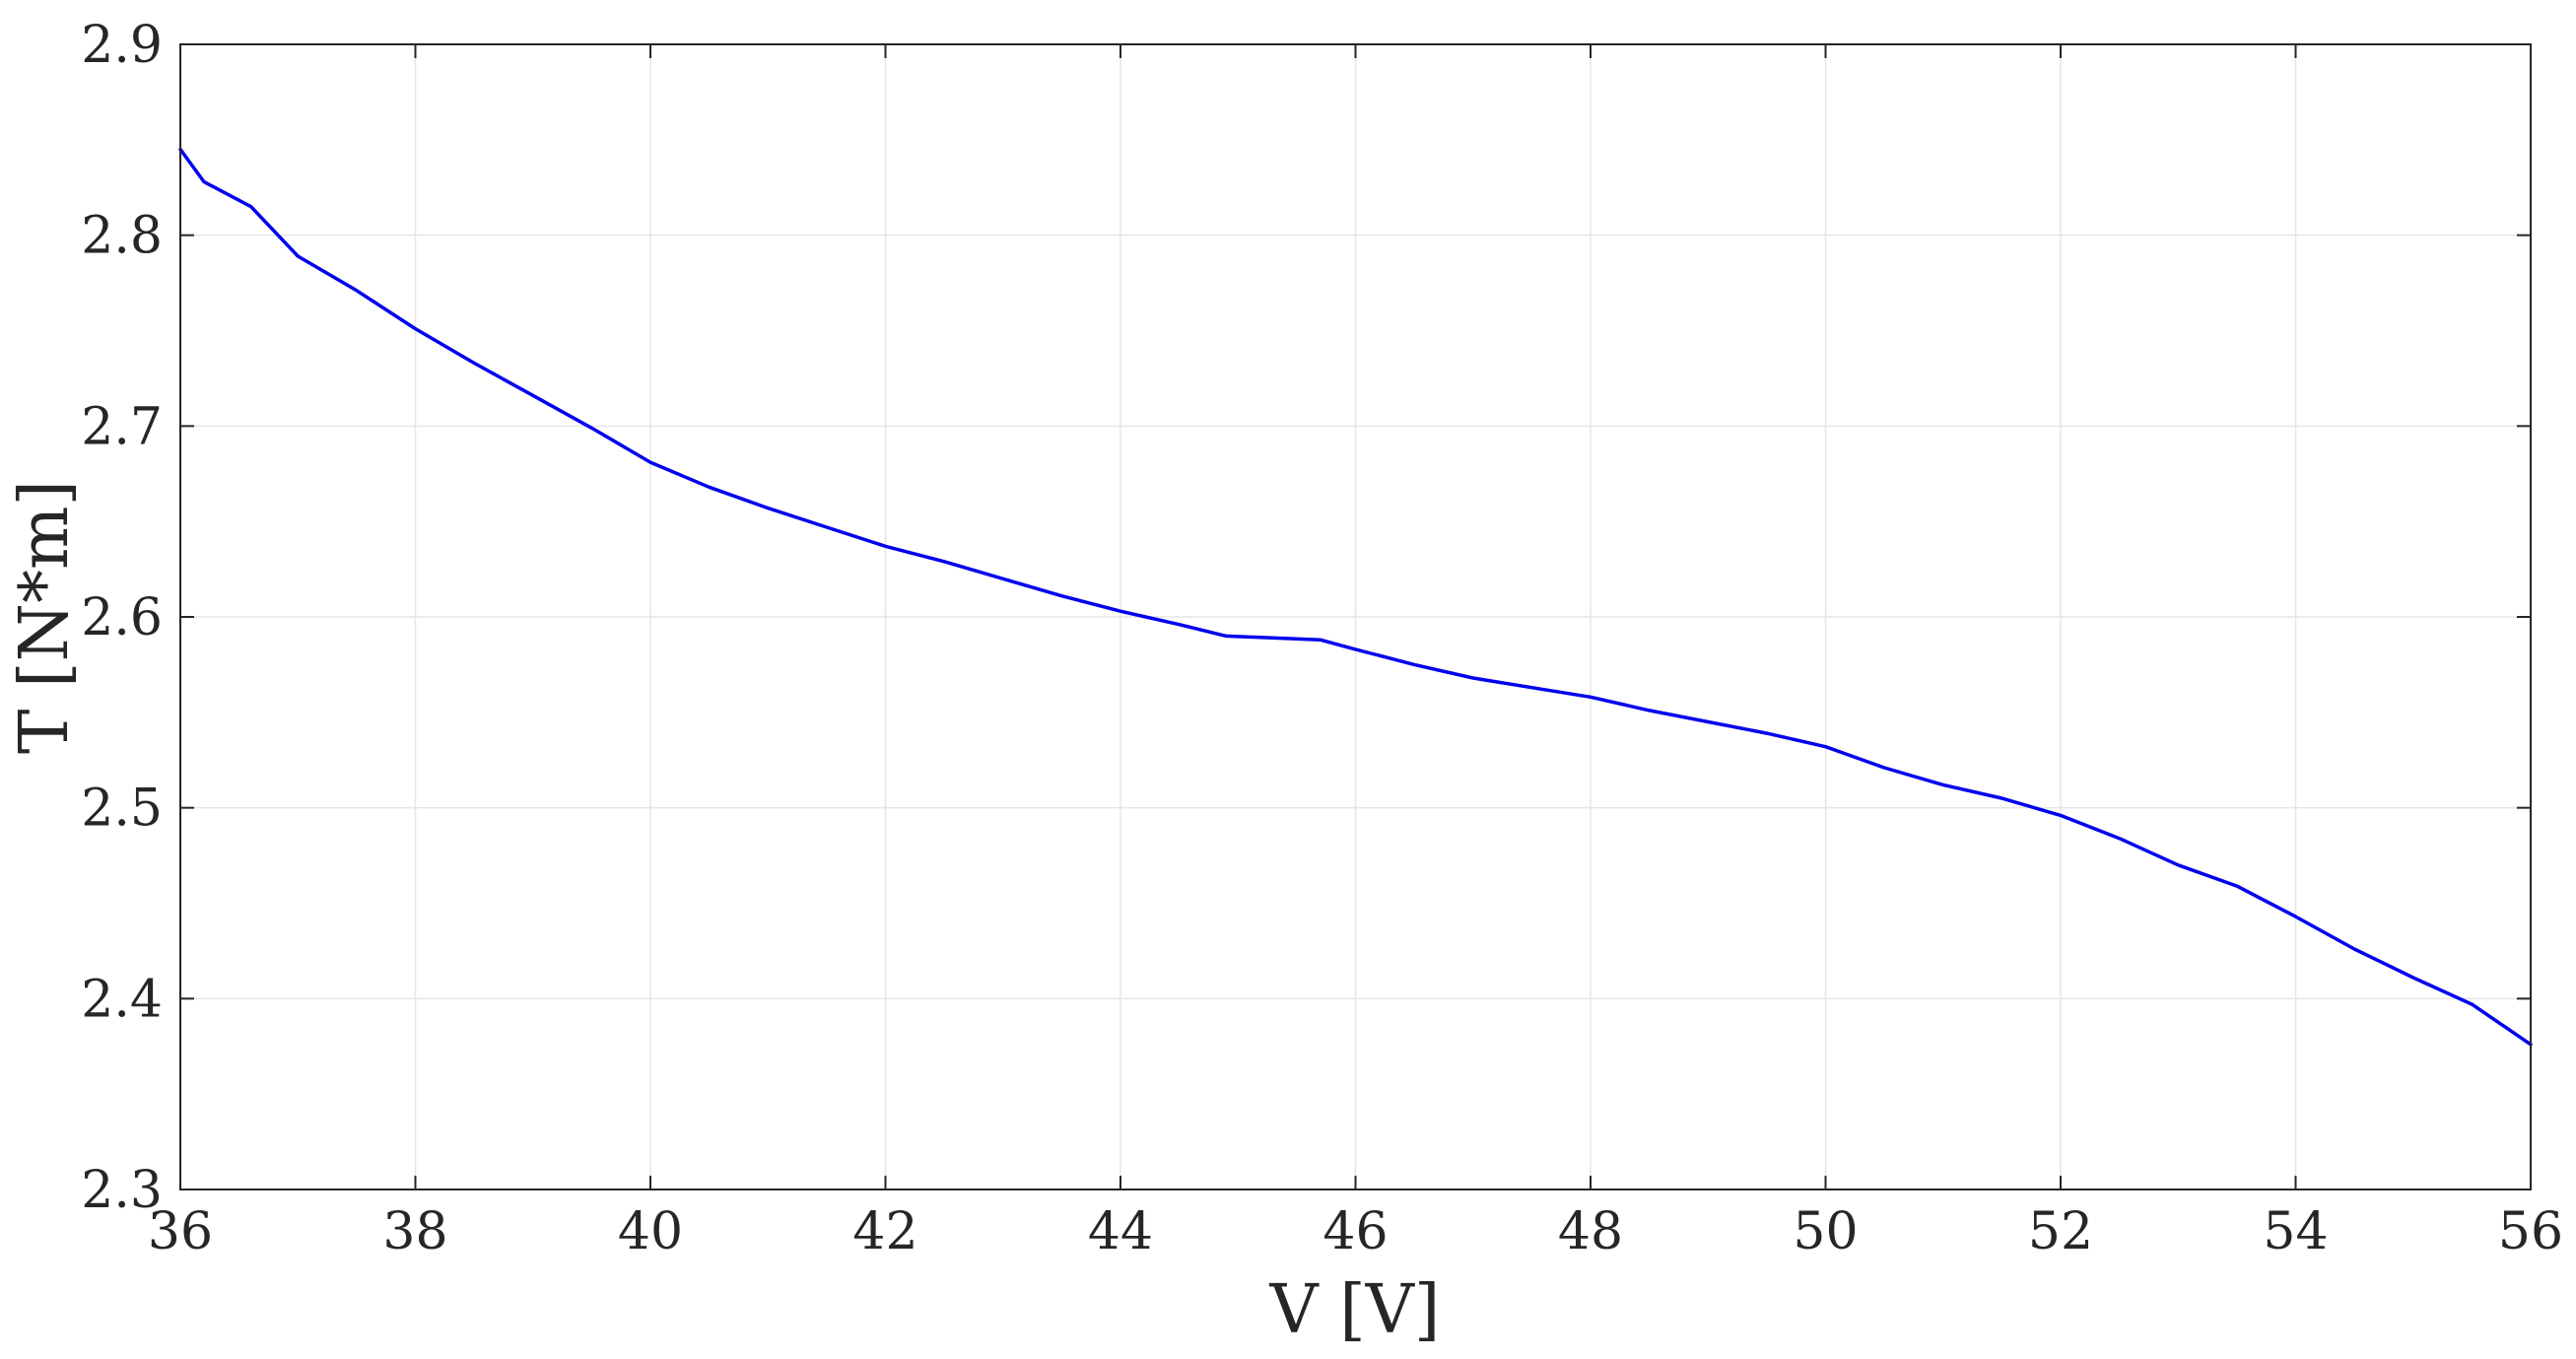  I want to click on x-tick-label: 52, so click(2060, 1231).